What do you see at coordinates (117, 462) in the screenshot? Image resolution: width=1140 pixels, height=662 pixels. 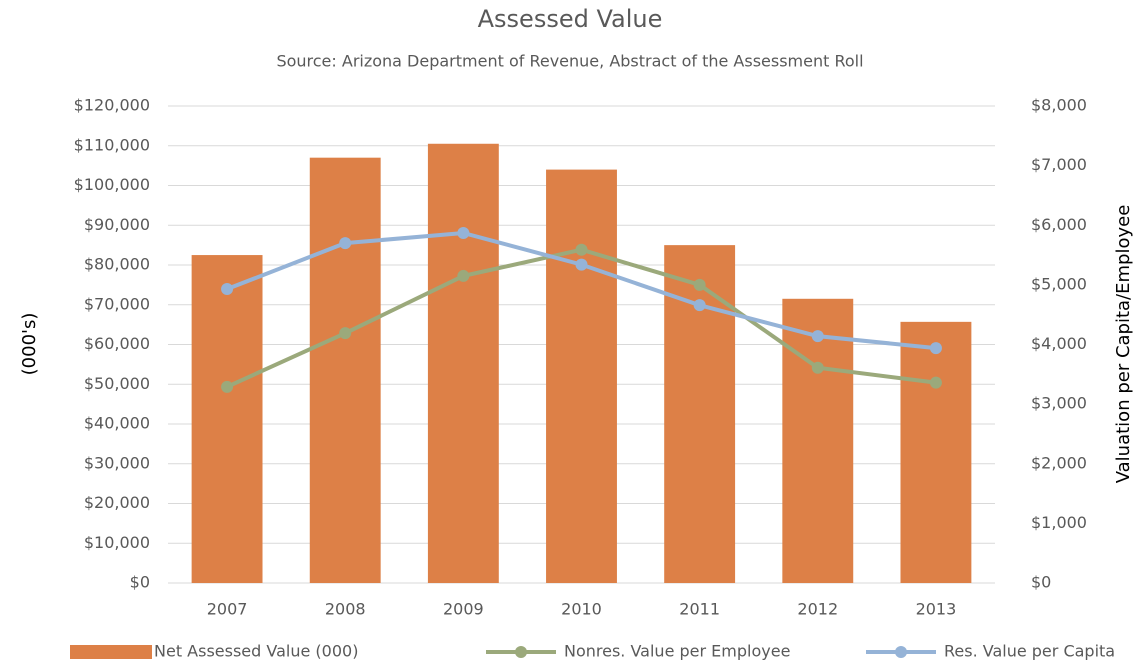 I see `y-tick-label: $30,000` at bounding box center [117, 462].